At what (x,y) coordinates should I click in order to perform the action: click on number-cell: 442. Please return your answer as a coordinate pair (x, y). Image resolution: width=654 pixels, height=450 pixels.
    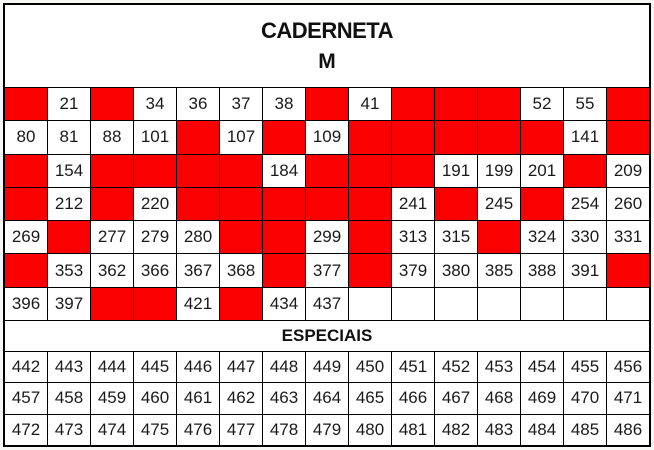
    Looking at the image, I should click on (26, 367).